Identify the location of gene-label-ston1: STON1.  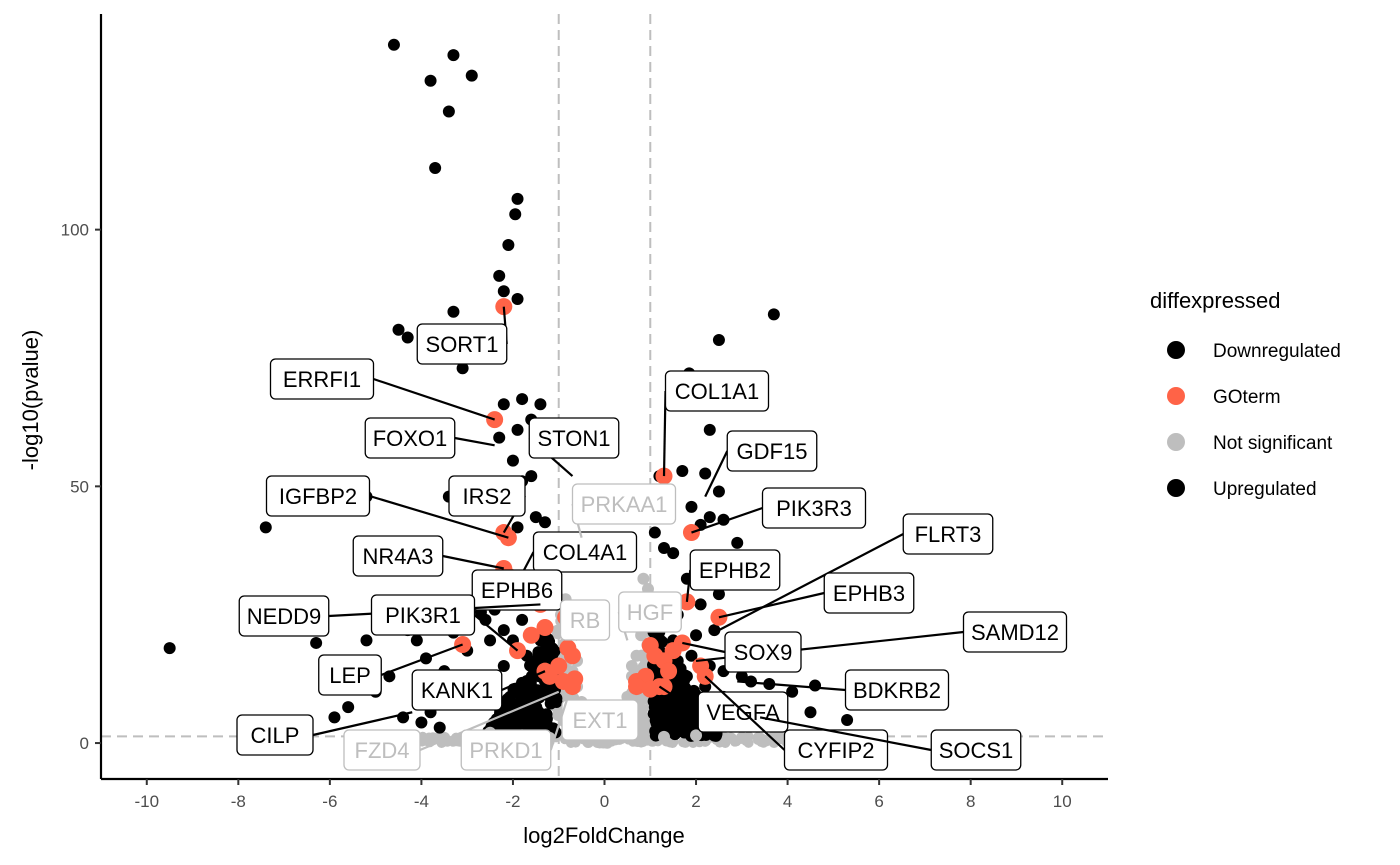
(574, 447).